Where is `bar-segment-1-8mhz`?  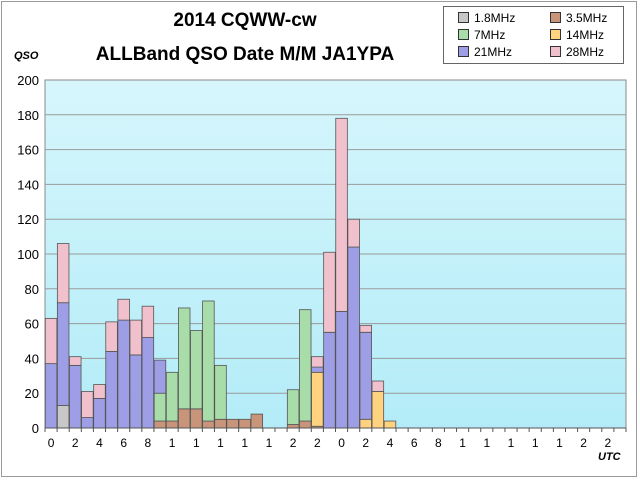
bar-segment-1-8mhz is located at coordinates (63, 416).